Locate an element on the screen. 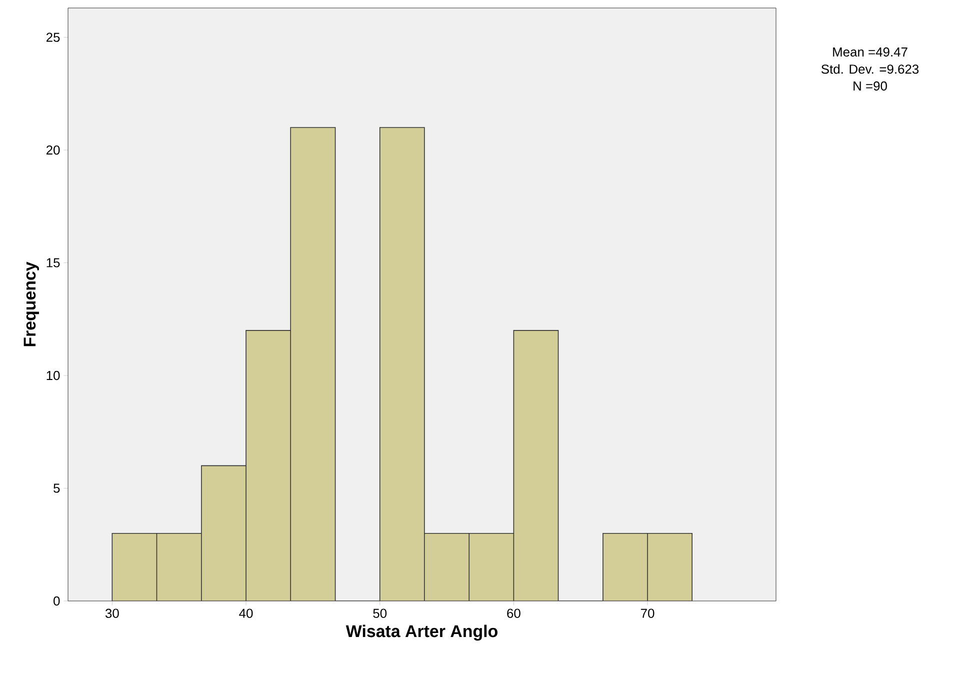 The image size is (971, 681). text: Std. Dev. =9.623 is located at coordinates (870, 69).